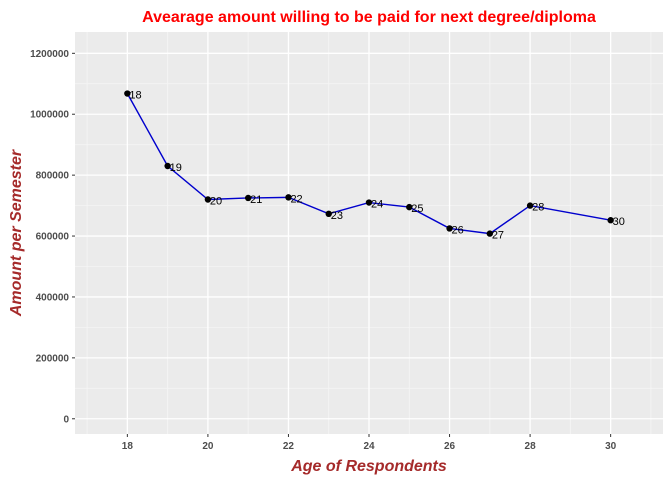 The height and width of the screenshot is (480, 672). I want to click on data-label: 20, so click(216, 202).